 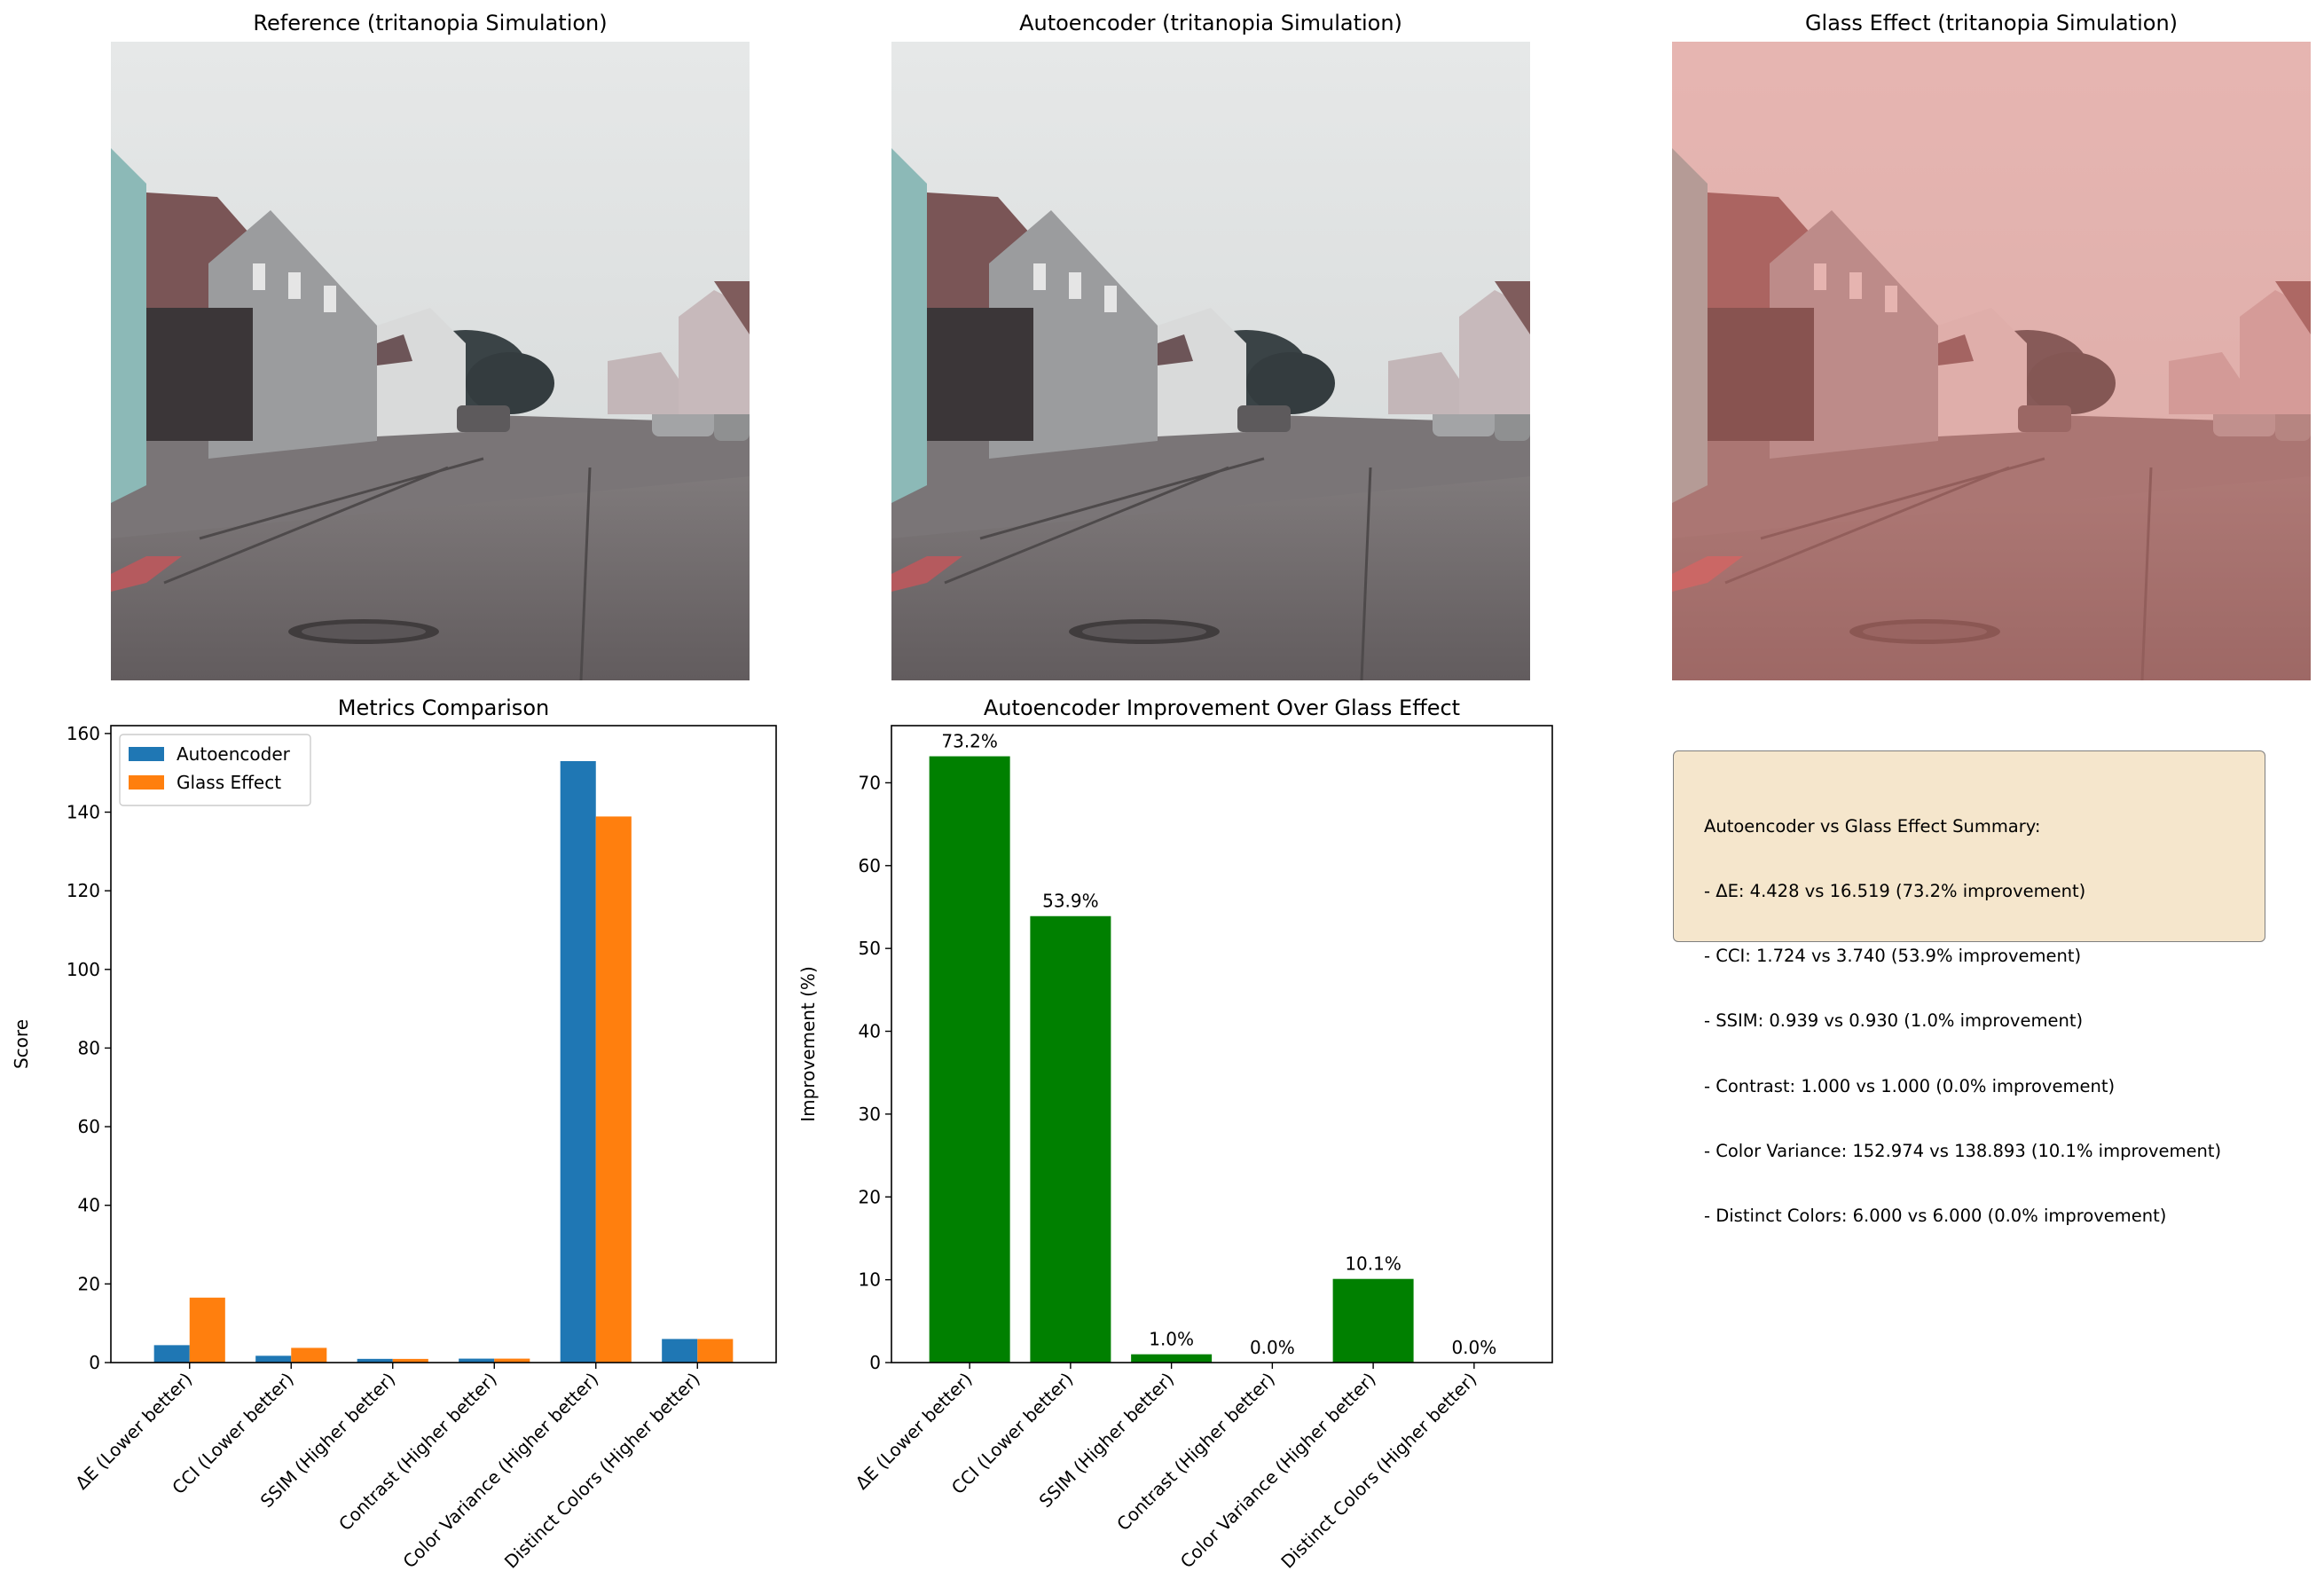 I want to click on y-tick-label: 70, so click(x=870, y=782).